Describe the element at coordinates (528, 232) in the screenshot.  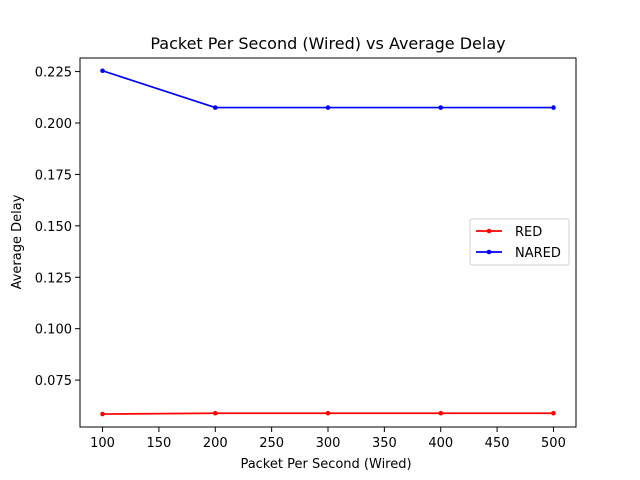
I see `legend-label-red: RED` at that location.